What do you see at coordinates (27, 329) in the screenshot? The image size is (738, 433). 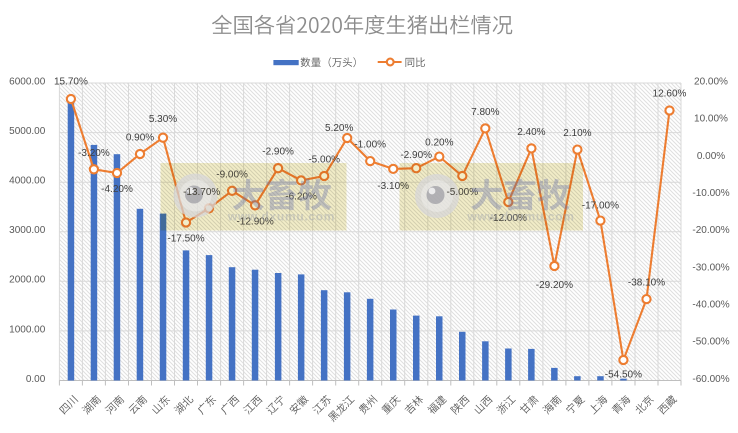 I see `svg-text: 1000.00` at bounding box center [27, 329].